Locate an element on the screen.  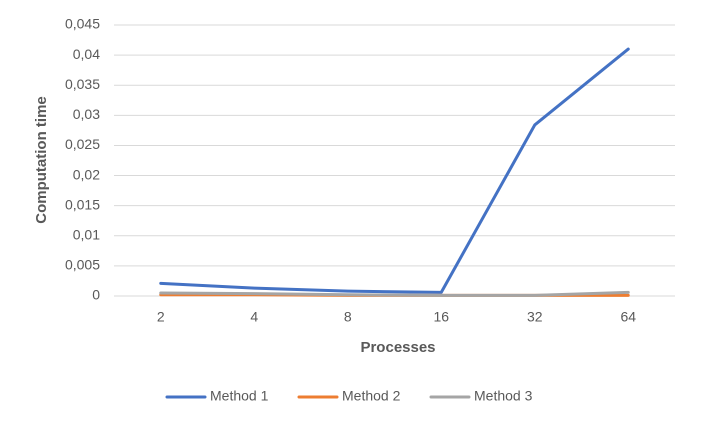
x-tick-label: 4 is located at coordinates (254, 317).